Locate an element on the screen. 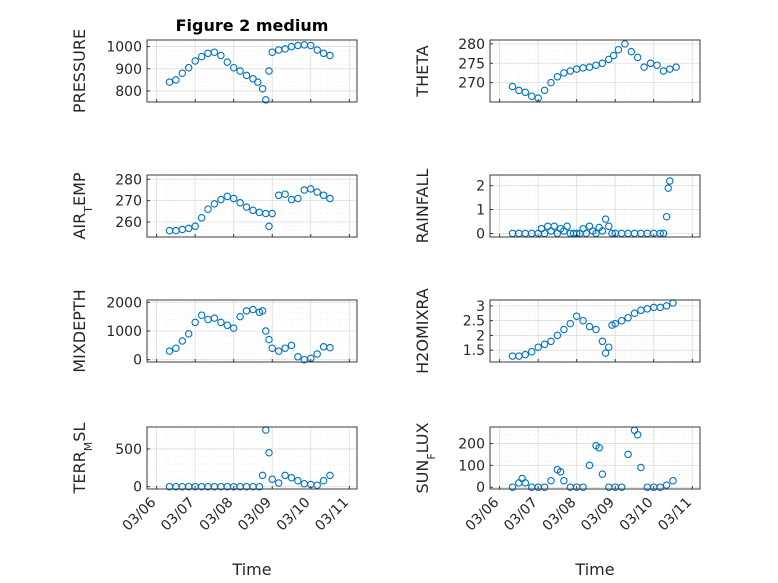 The height and width of the screenshot is (583, 778). x-axis-label-left: Time is located at coordinates (251, 569).